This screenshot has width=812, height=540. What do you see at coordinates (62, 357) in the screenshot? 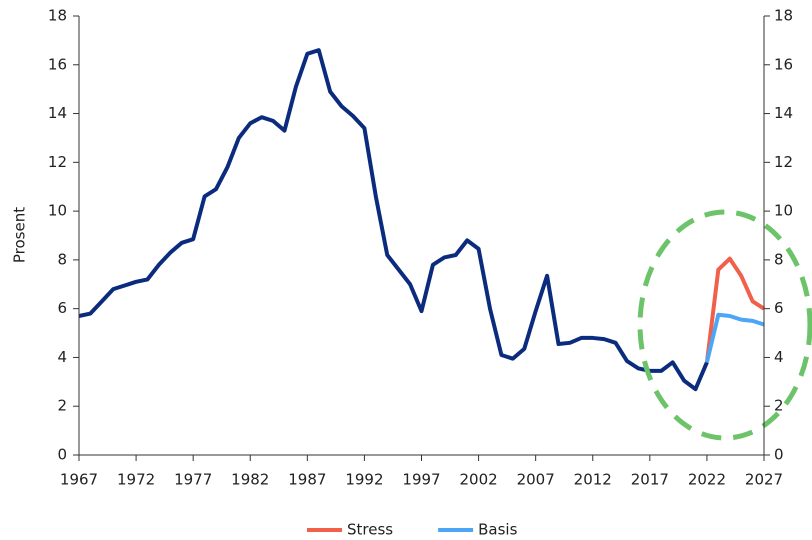
I see `y-tick-label: 4` at bounding box center [62, 357].